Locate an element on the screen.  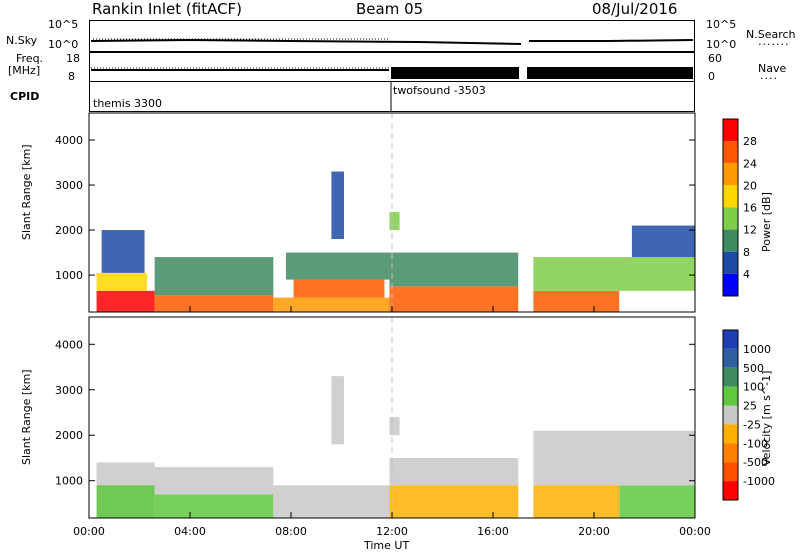
x-tick-label-4: 16:00 is located at coordinates (493, 531).